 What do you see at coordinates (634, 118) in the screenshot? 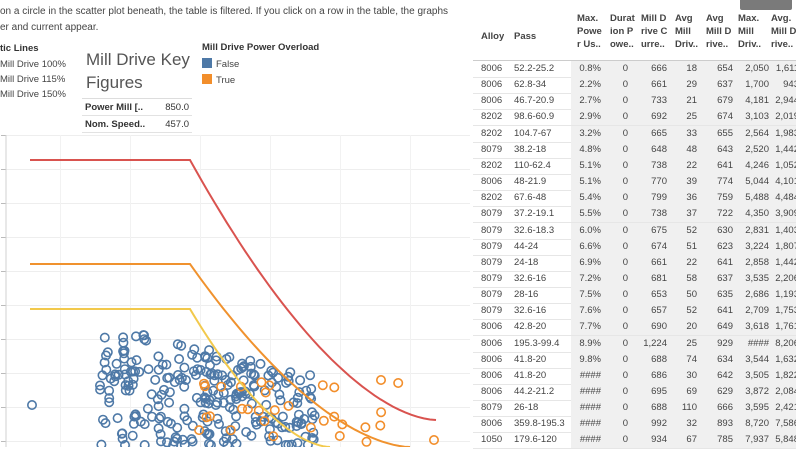
I see `table-row: 8202 98.6-60.9 2.9% 0 692 25 674 3,103 2,019` at bounding box center [634, 118].